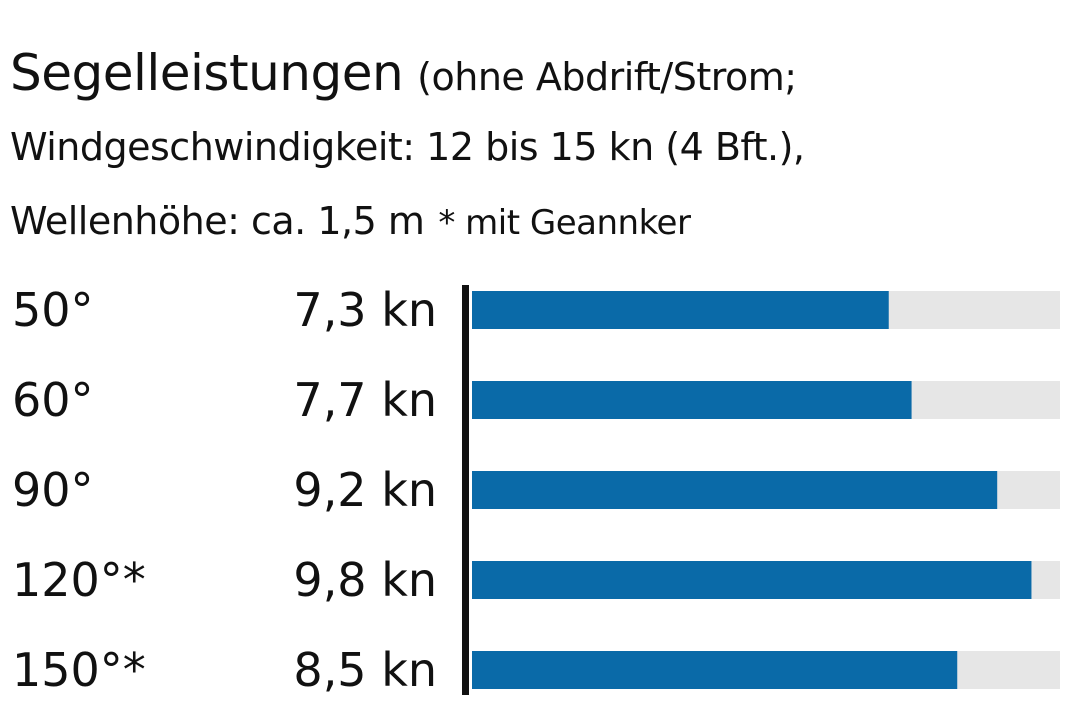 This screenshot has height=712, width=1068. Describe the element at coordinates (53, 310) in the screenshot. I see `category-label: 50°` at that location.